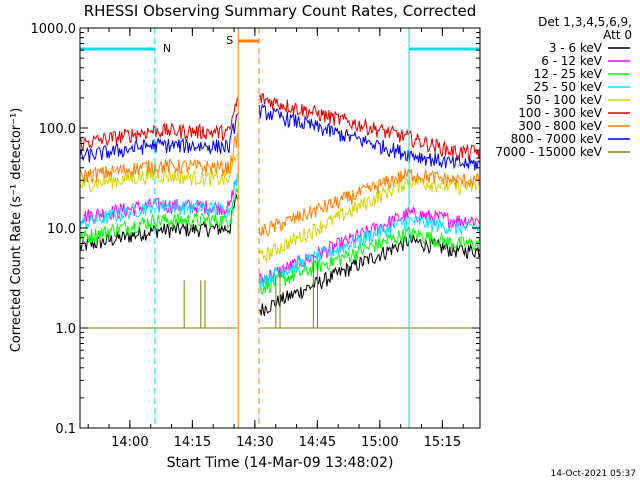 The width and height of the screenshot is (640, 480). I want to click on x-tick-label-2: 14:30, so click(254, 442).